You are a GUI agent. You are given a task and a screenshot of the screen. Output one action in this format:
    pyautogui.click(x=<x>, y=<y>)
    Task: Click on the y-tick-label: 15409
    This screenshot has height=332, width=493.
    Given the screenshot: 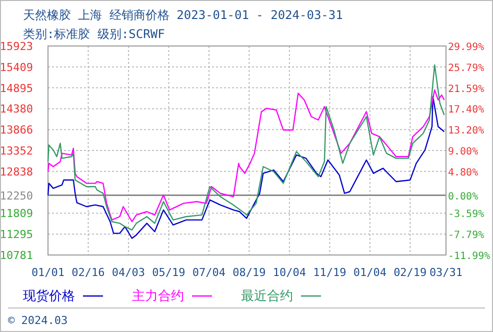 What is the action you would take?
    pyautogui.click(x=16, y=67)
    